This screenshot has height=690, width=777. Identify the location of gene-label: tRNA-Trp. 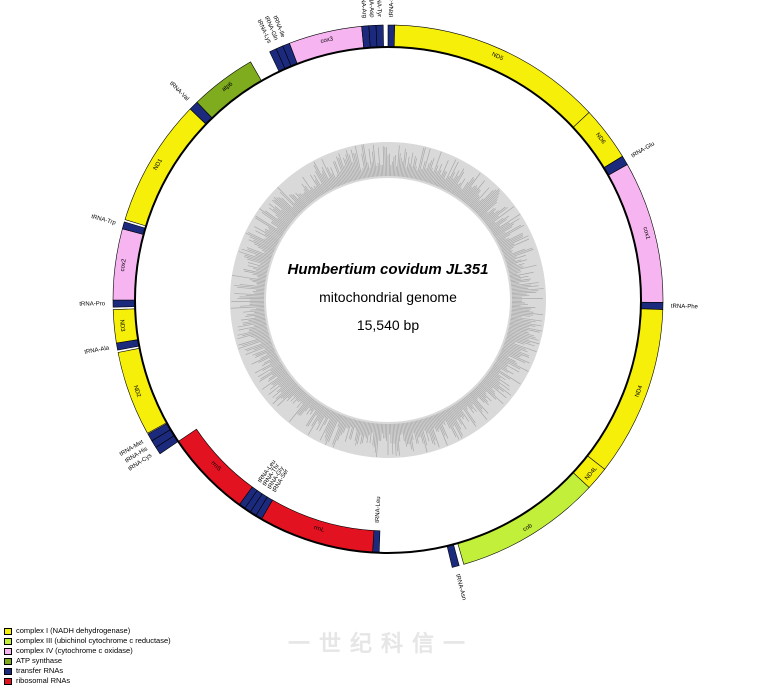
(103, 220).